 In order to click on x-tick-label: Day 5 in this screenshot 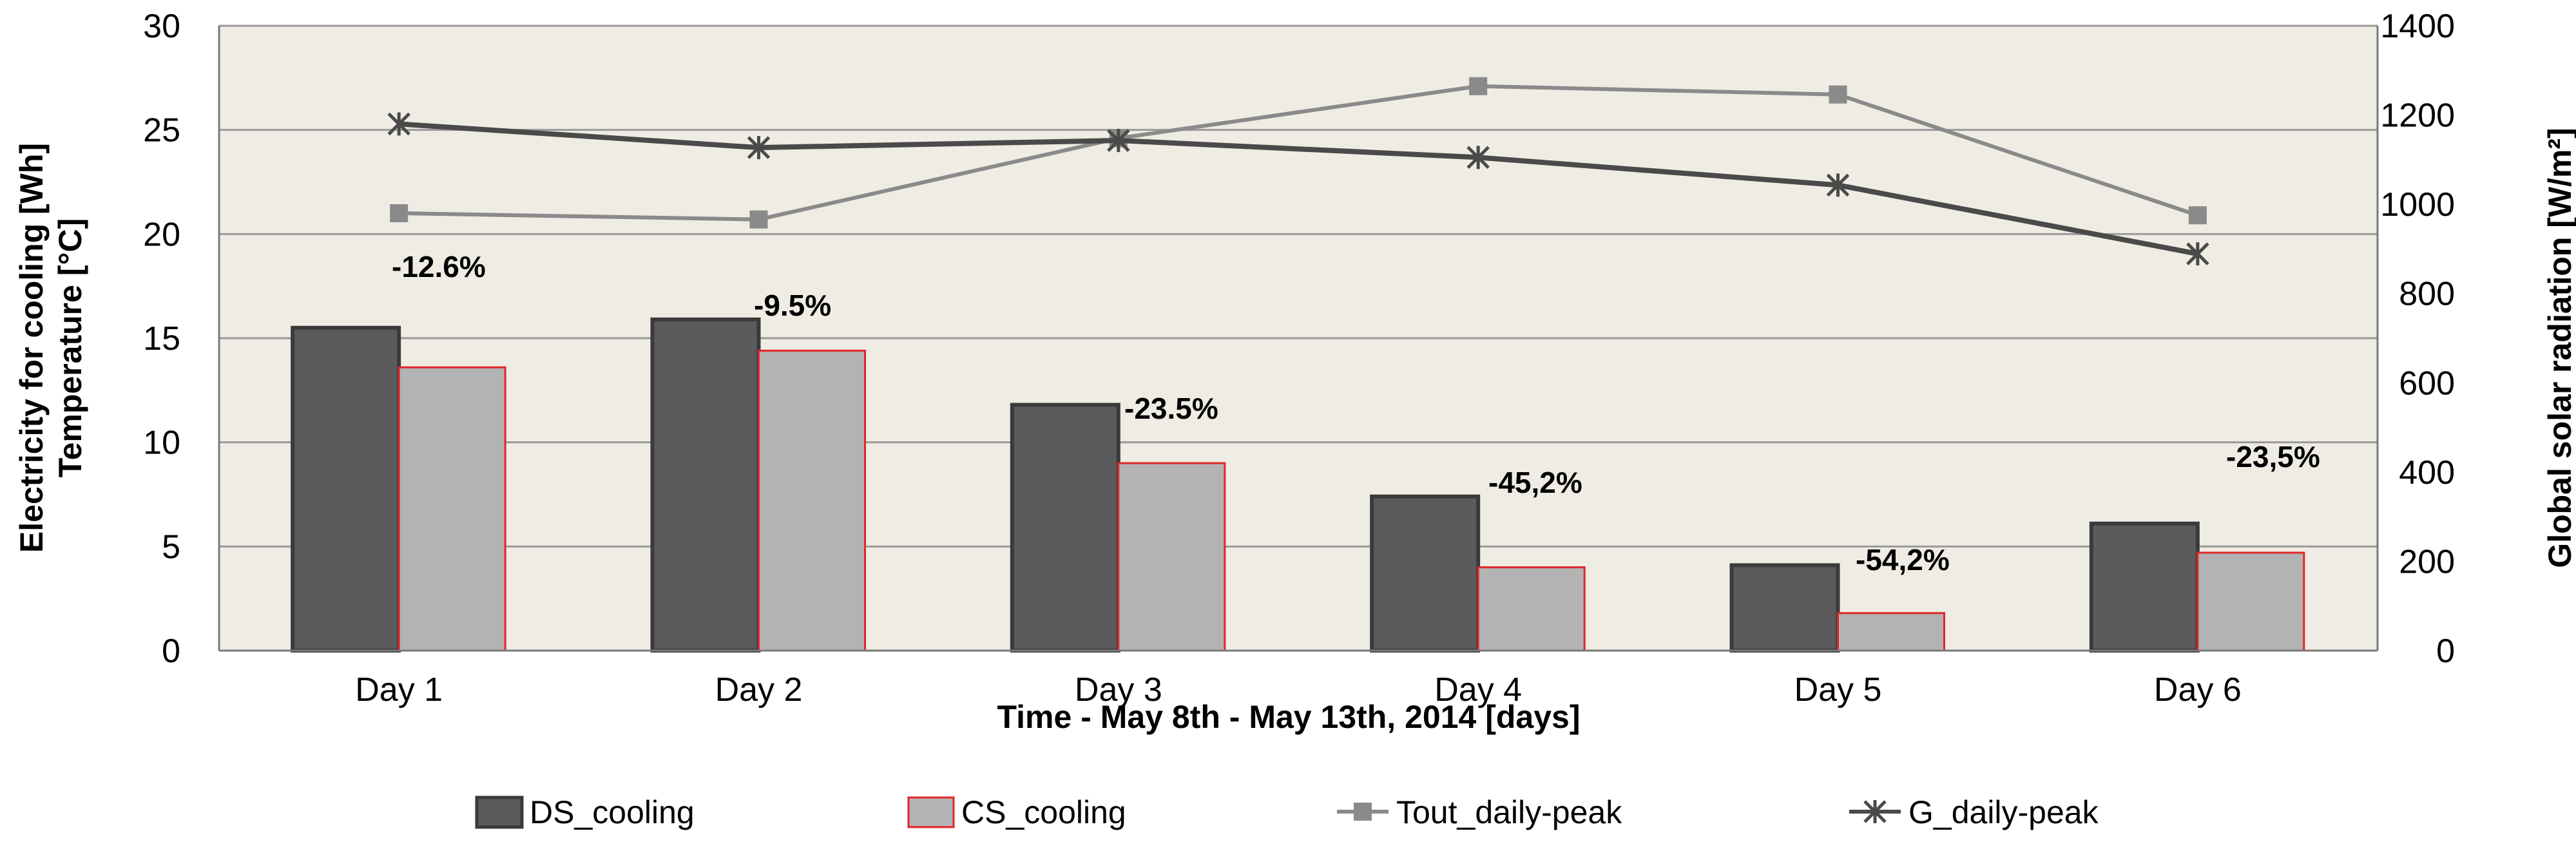, I will do `click(1838, 690)`.